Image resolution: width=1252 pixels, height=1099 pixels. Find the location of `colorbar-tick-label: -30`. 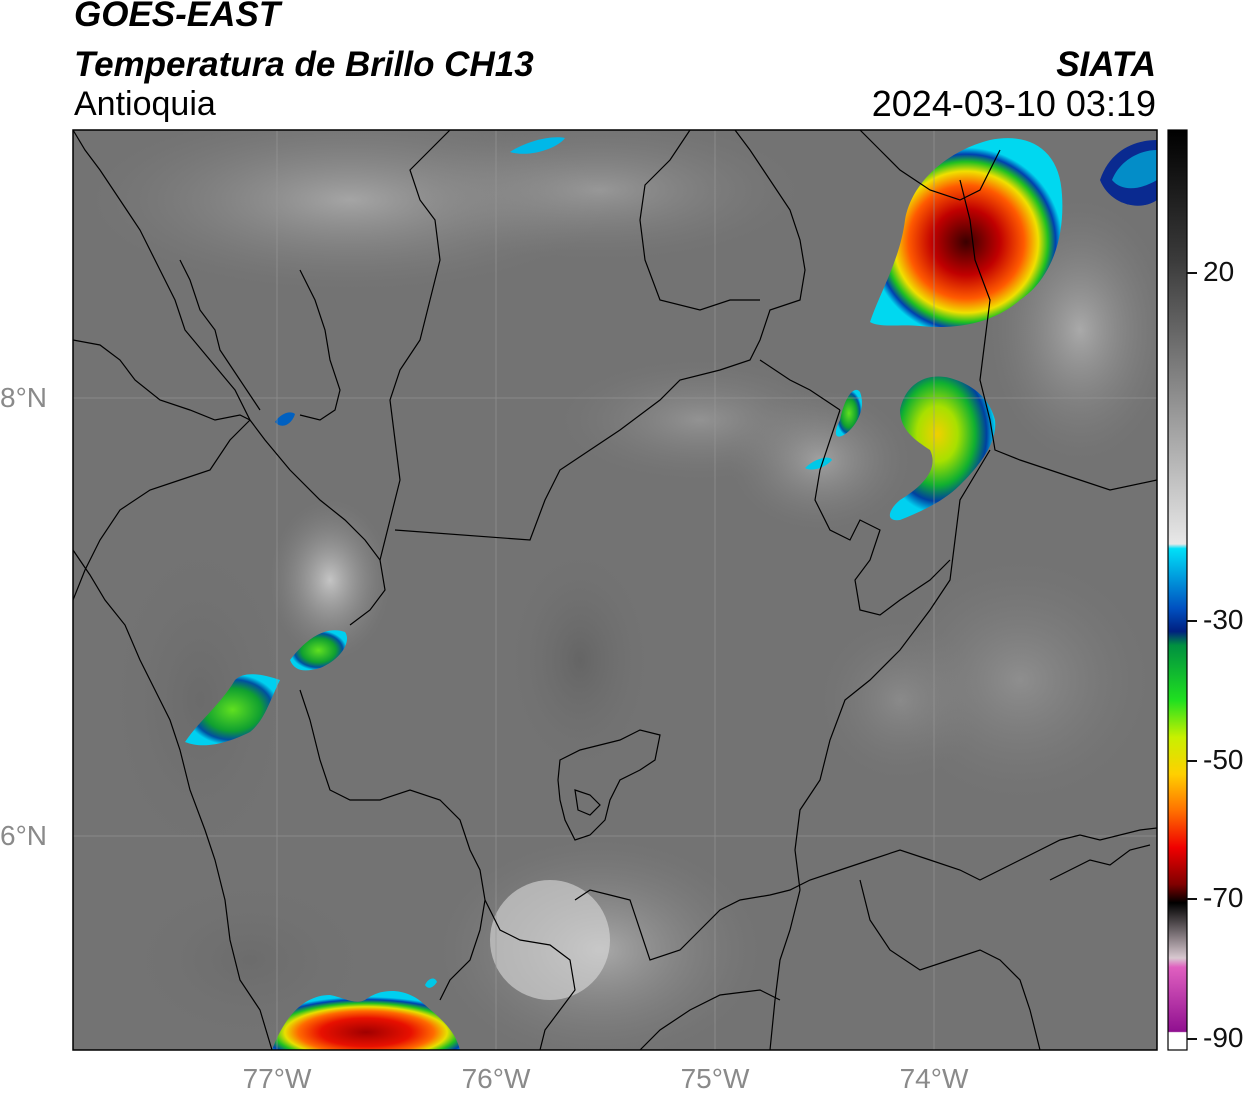

colorbar-tick-label: -30 is located at coordinates (1223, 619).